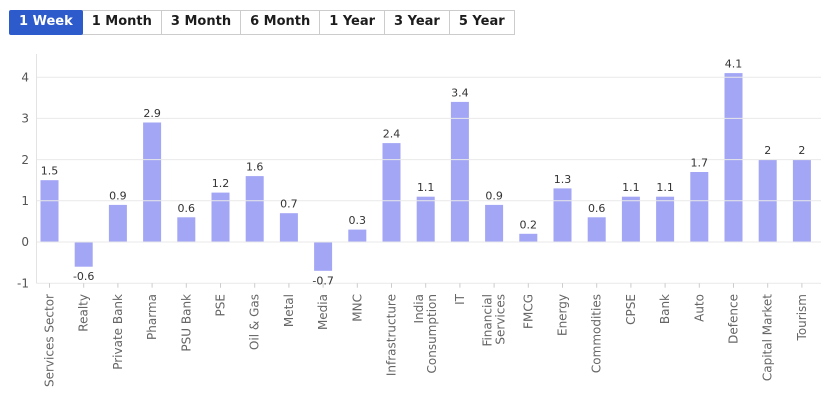 The height and width of the screenshot is (408, 837). I want to click on x-label-pse: PSE, so click(221, 305).